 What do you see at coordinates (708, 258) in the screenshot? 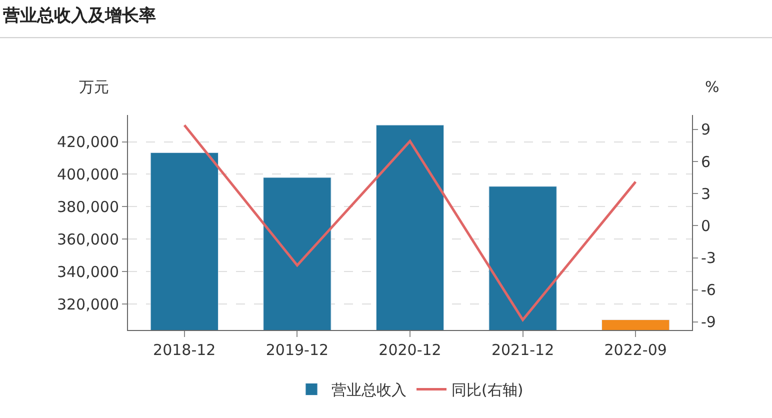
I see `y2-tick-label: -3` at bounding box center [708, 258].